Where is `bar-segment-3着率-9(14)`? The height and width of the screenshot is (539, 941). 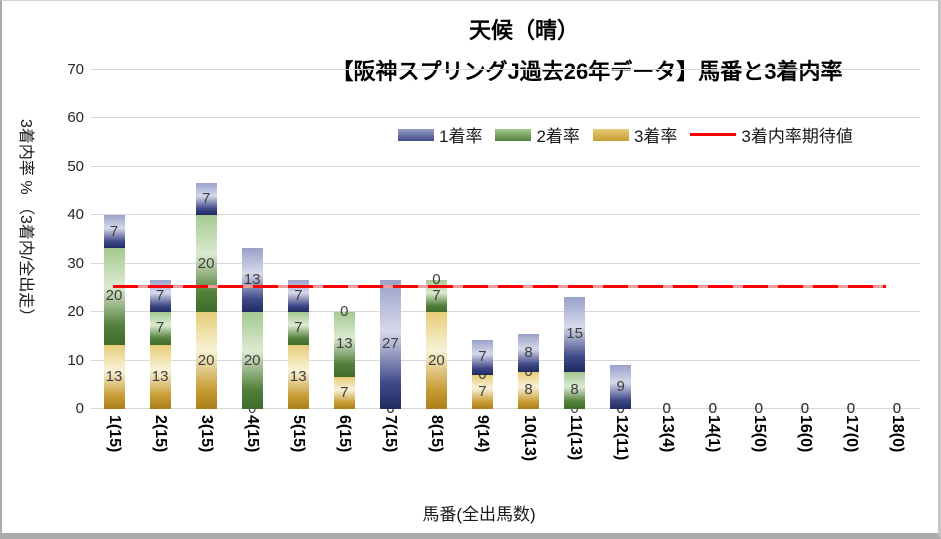 bar-segment-3着率-9(14) is located at coordinates (482, 391).